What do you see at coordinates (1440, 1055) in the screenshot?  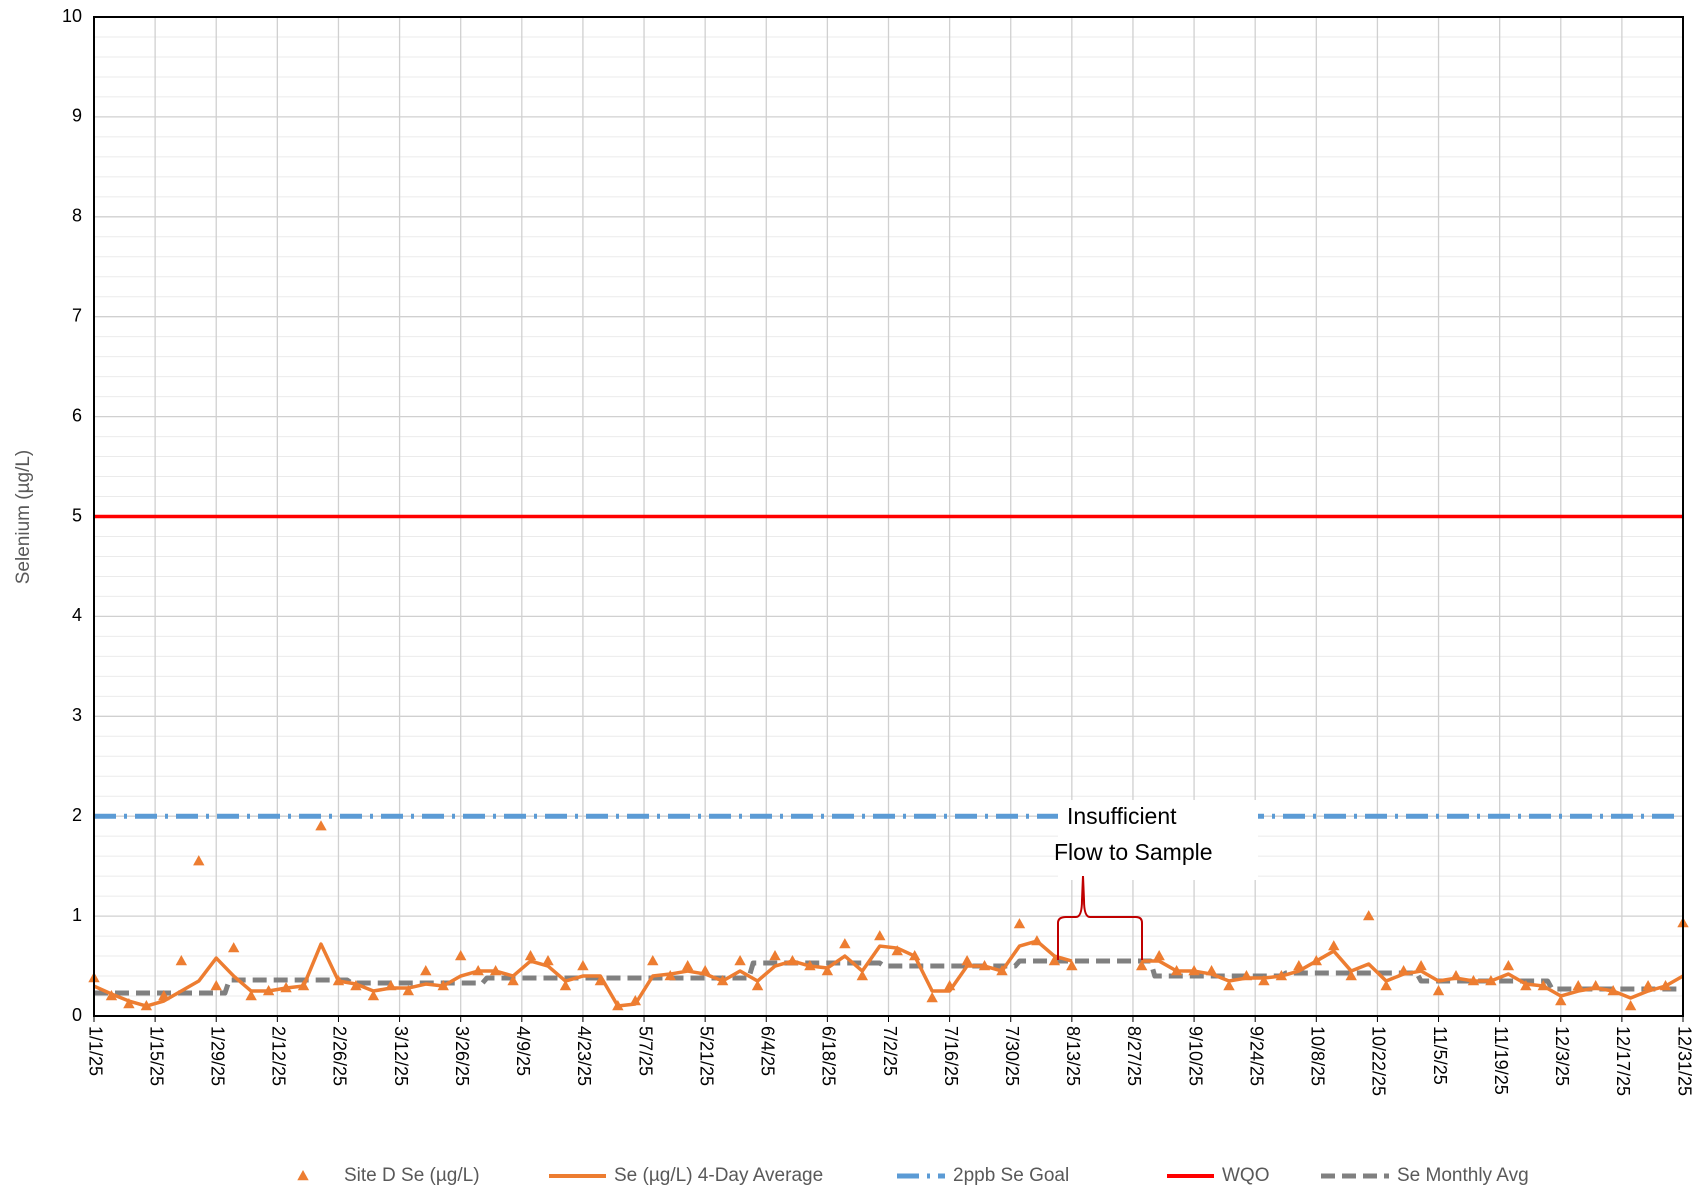 I see `x-tick-label: 11/5/25` at bounding box center [1440, 1055].